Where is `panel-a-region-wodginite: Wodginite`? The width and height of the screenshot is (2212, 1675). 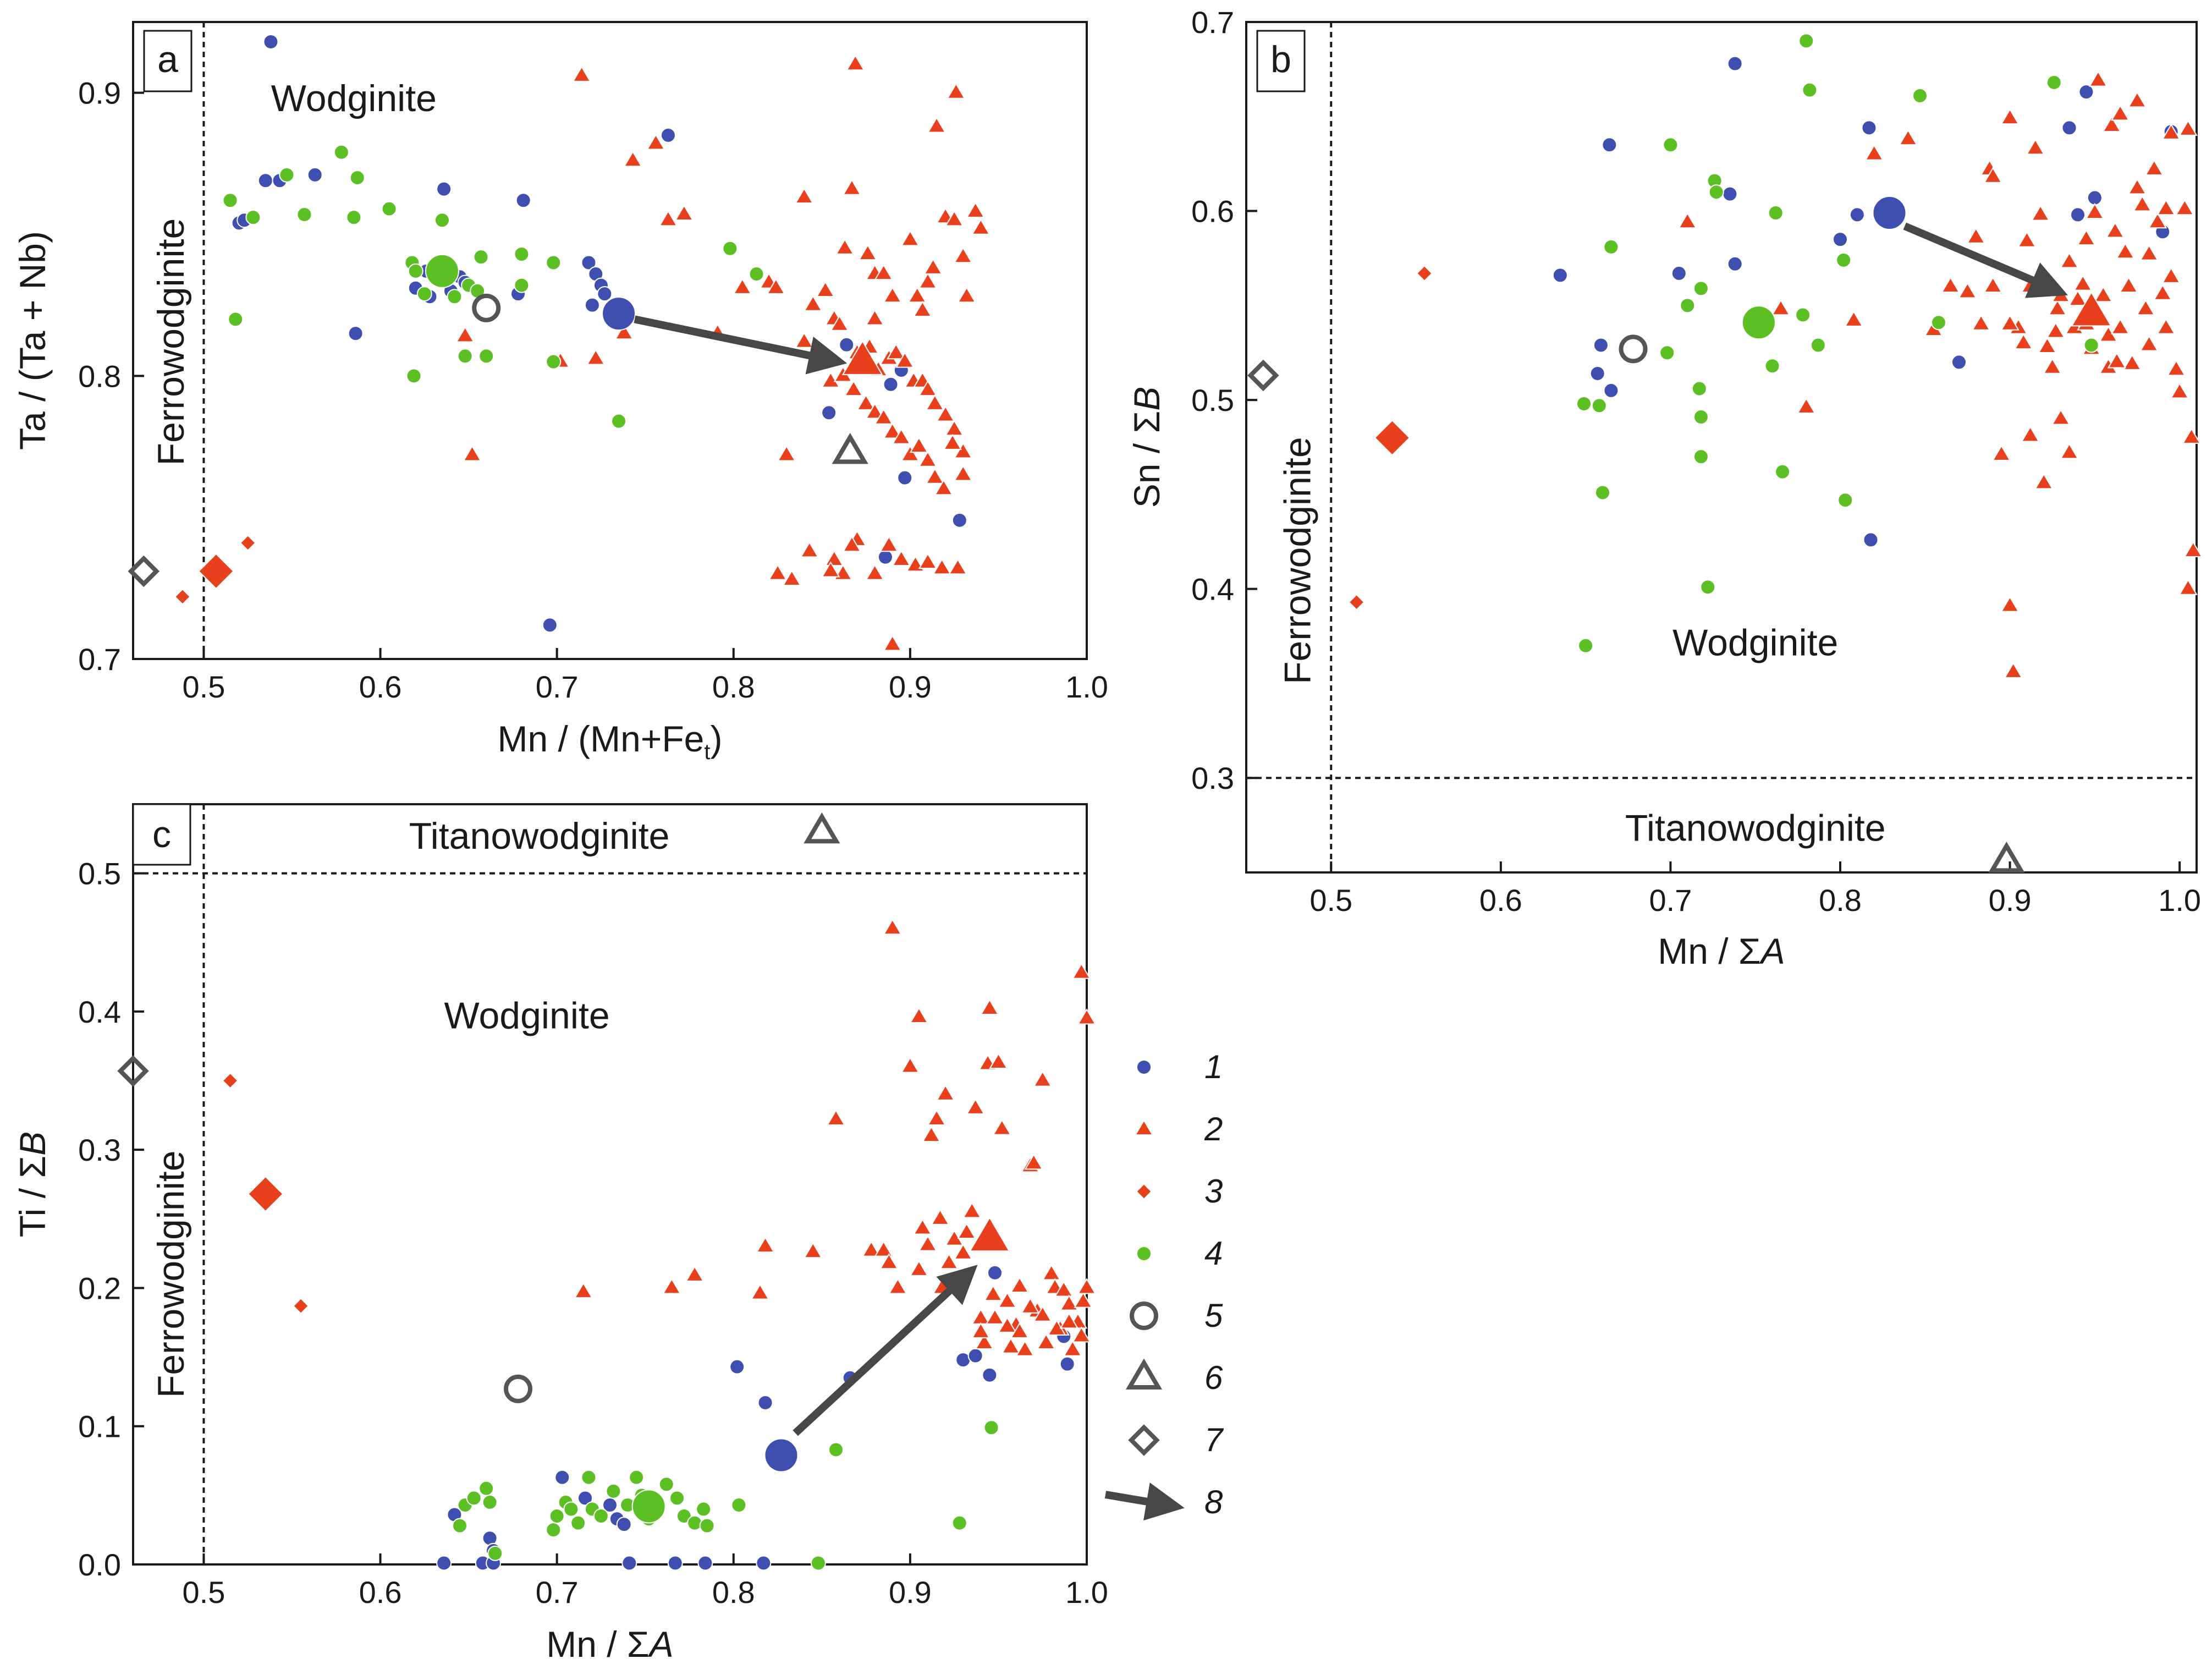 panel-a-region-wodginite: Wodginite is located at coordinates (354, 98).